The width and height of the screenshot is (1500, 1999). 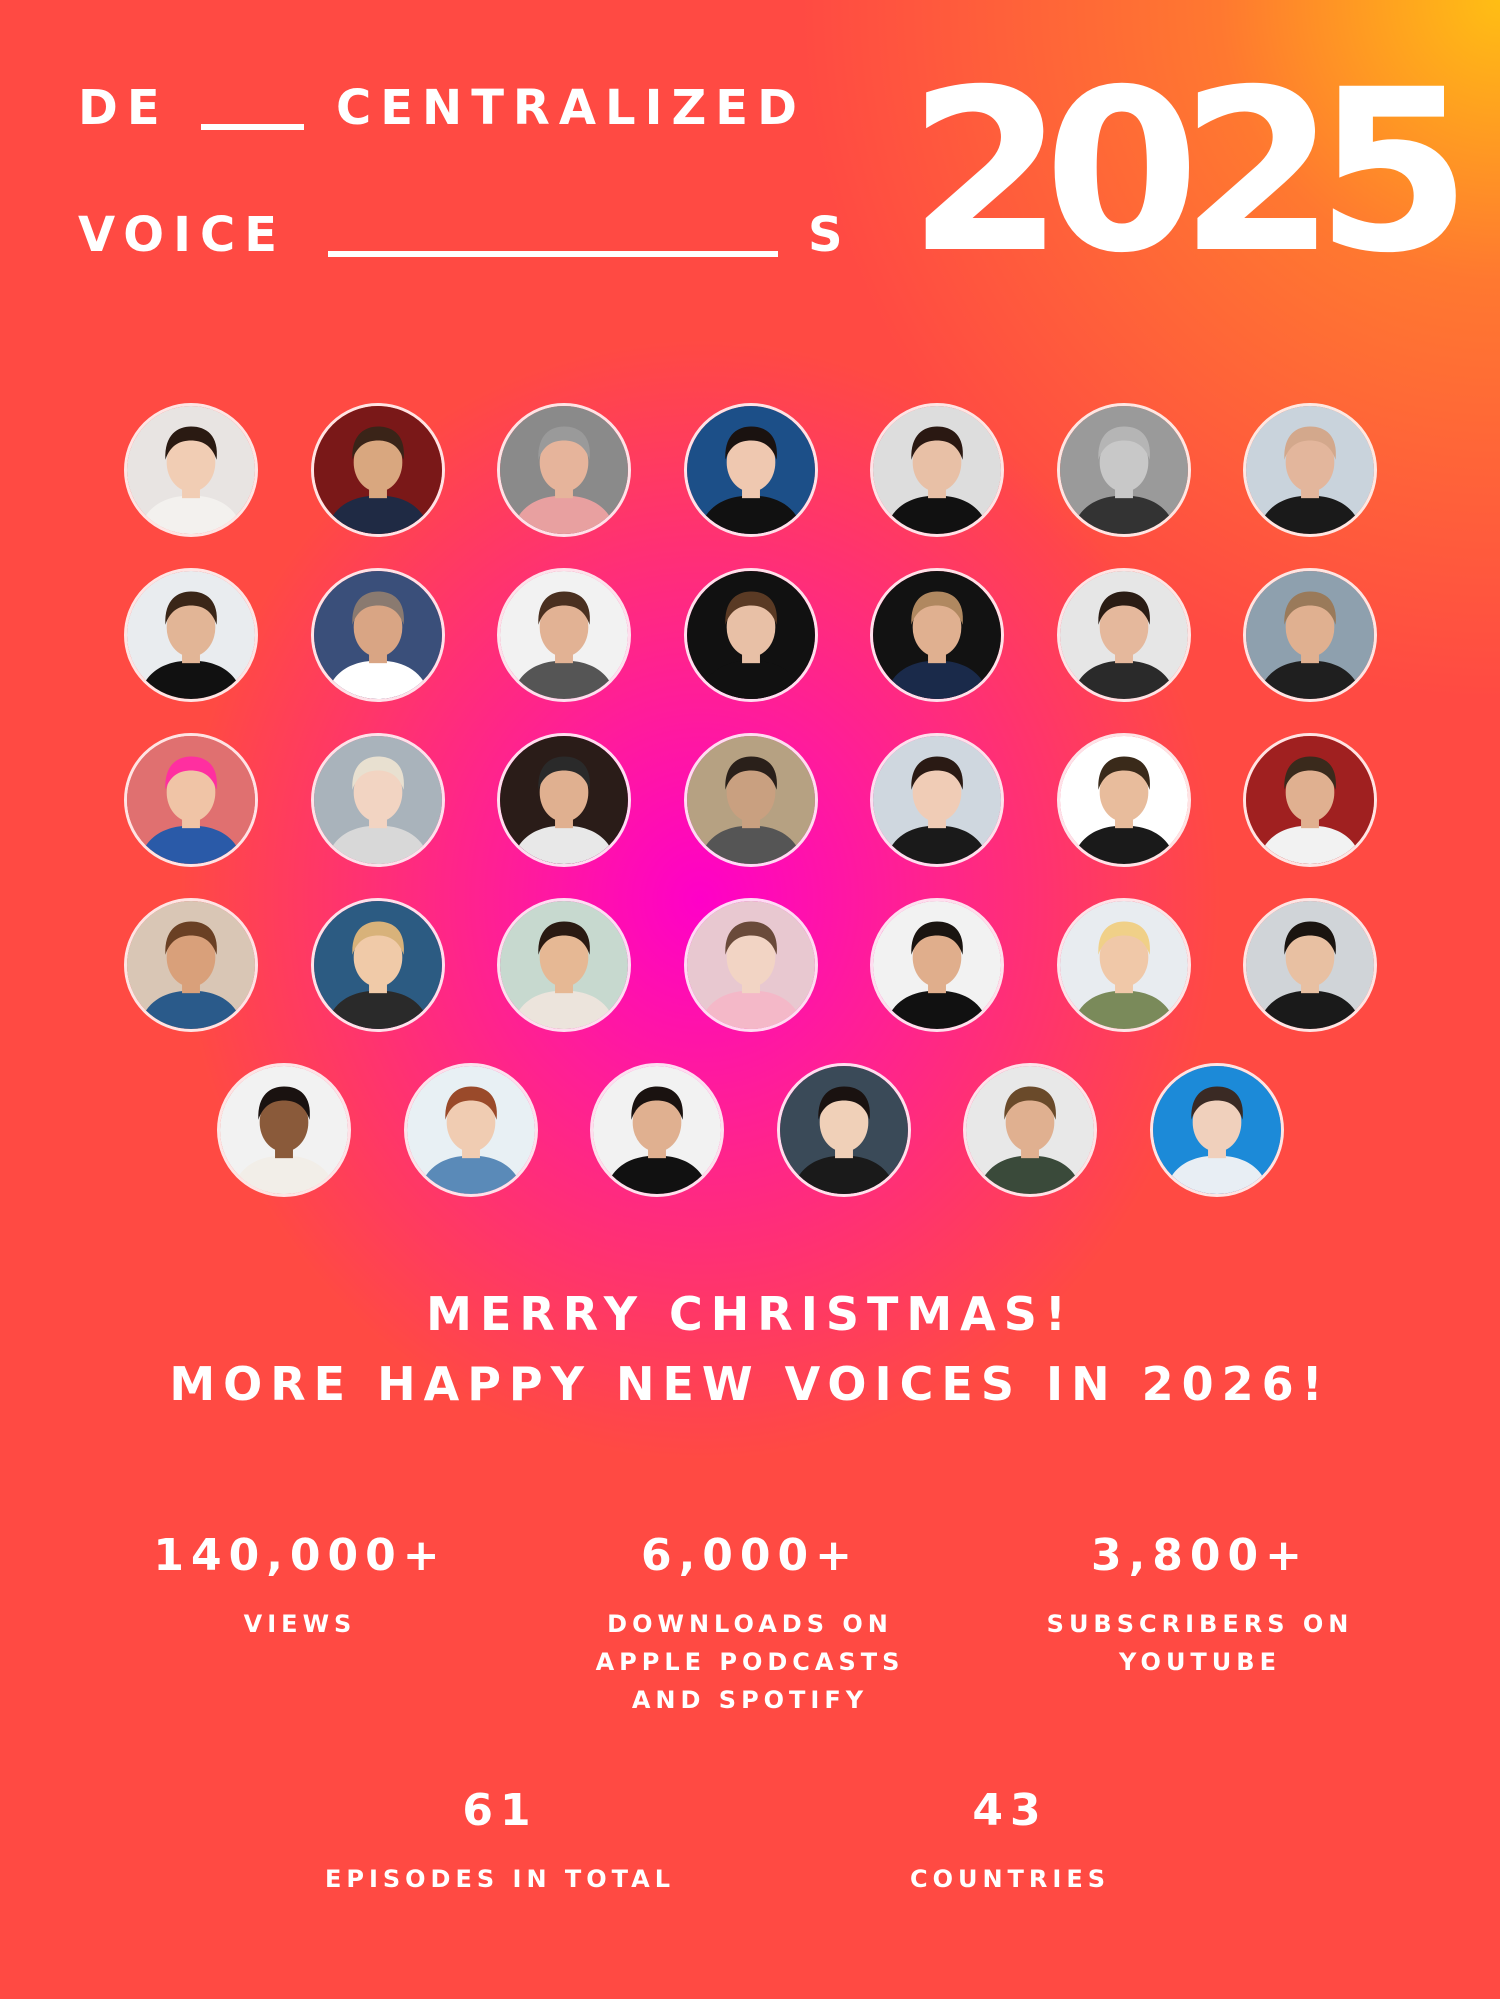 I want to click on greeting-line-2: MORE HAPPY NEW VOICES IN 2026!, so click(x=750, y=1384).